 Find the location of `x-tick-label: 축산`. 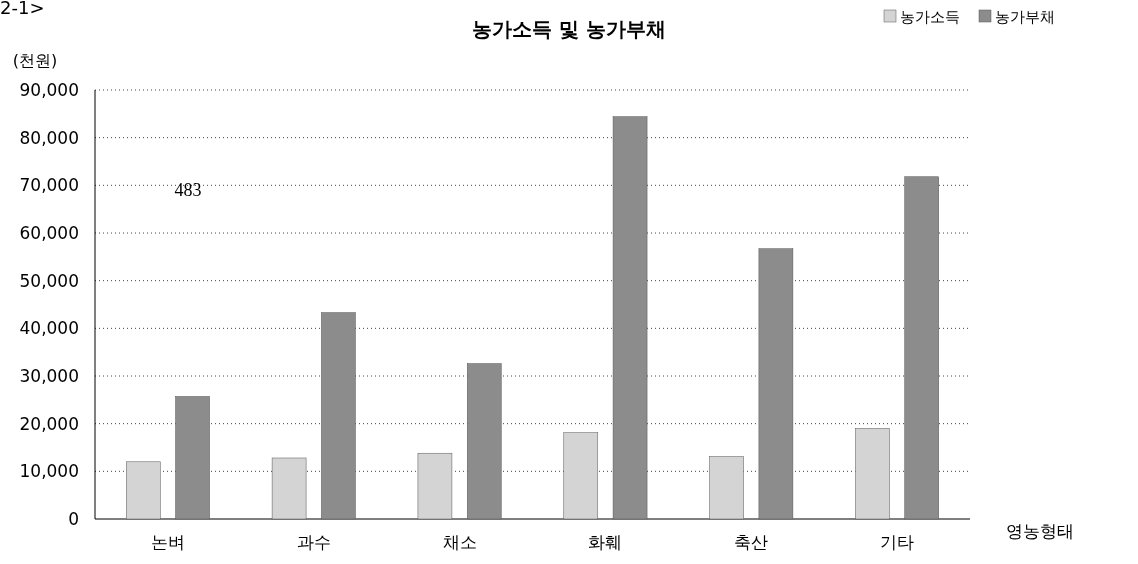

x-tick-label: 축산 is located at coordinates (751, 542).